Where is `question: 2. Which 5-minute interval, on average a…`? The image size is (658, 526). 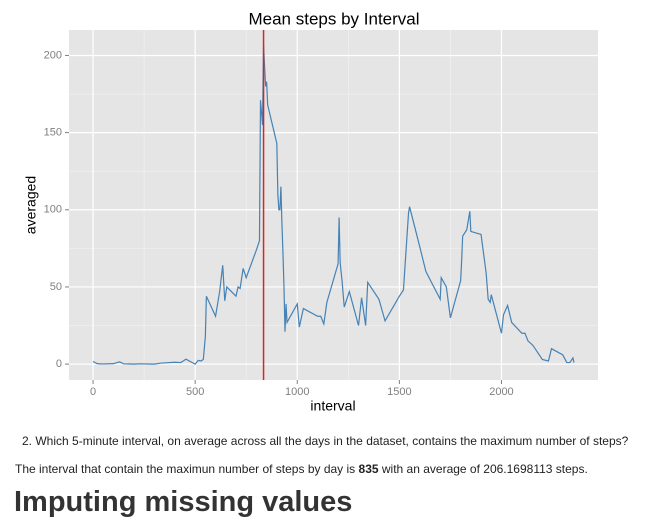
question: 2. Which 5-minute interval, on average a… is located at coordinates (325, 441).